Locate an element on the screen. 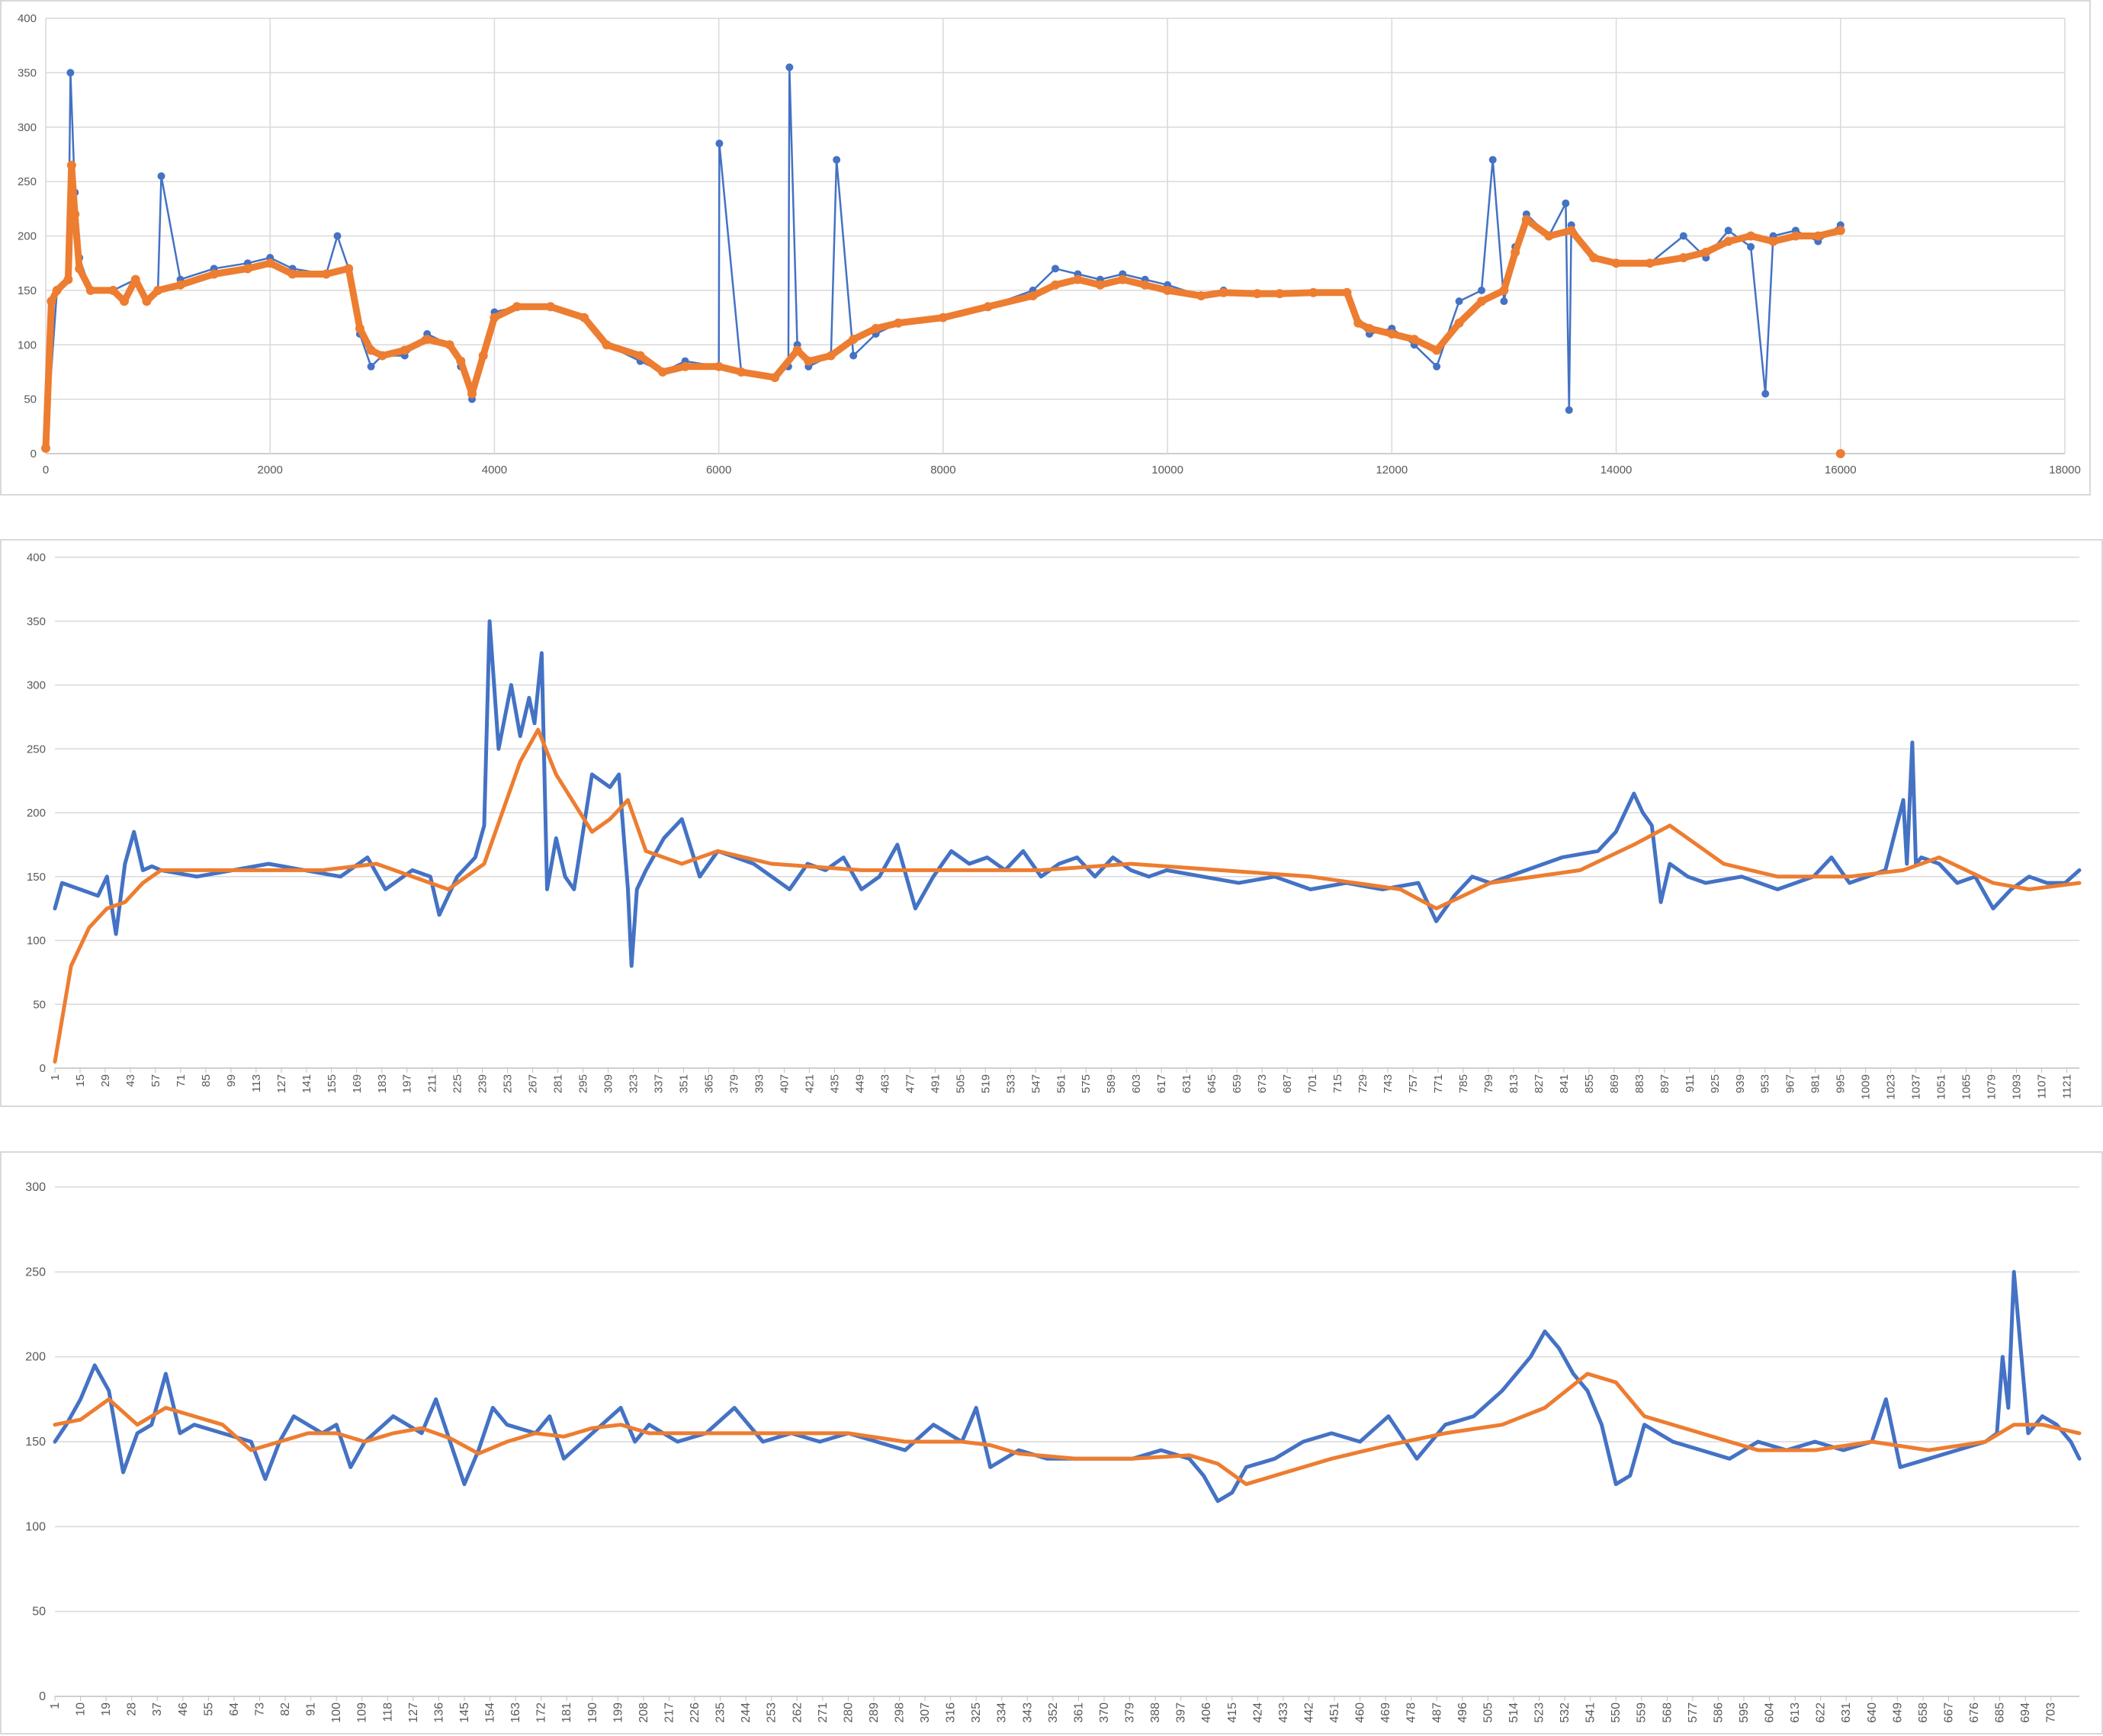  y-tick-label: 400 is located at coordinates (27, 18).